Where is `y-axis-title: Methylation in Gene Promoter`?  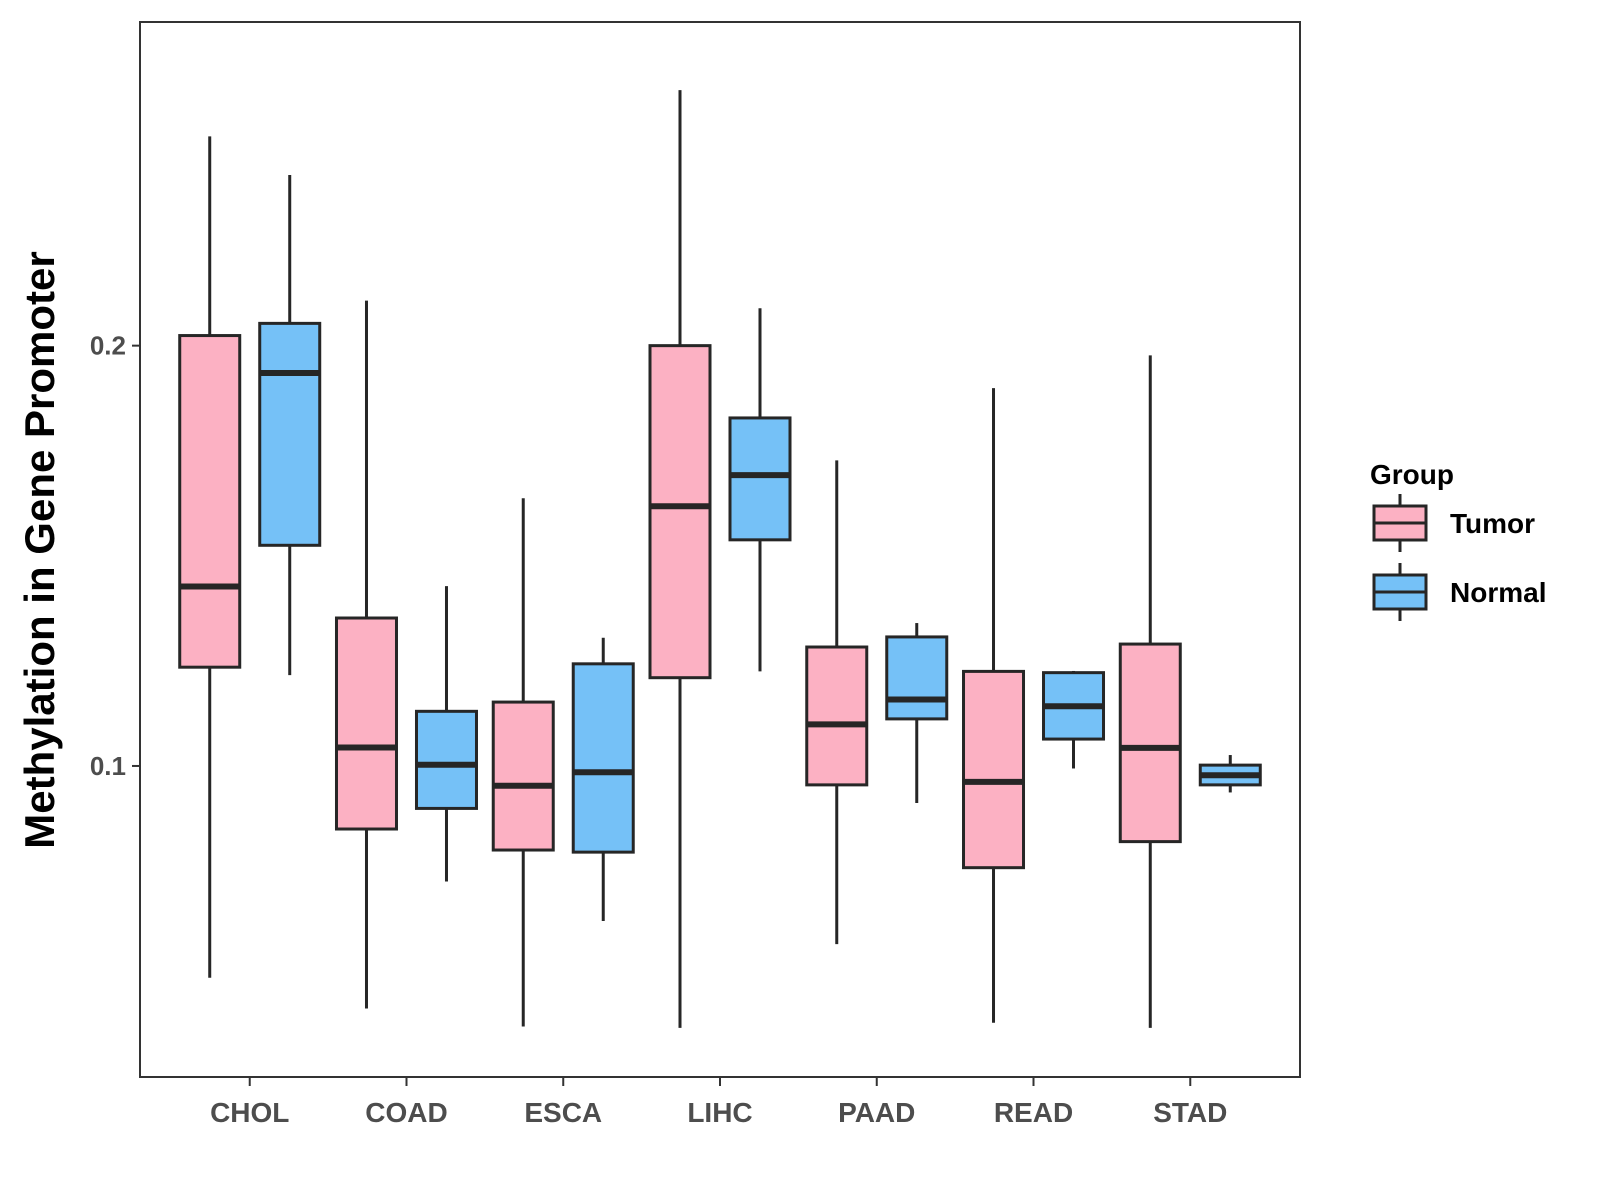
y-axis-title: Methylation in Gene Promoter is located at coordinates (39, 549).